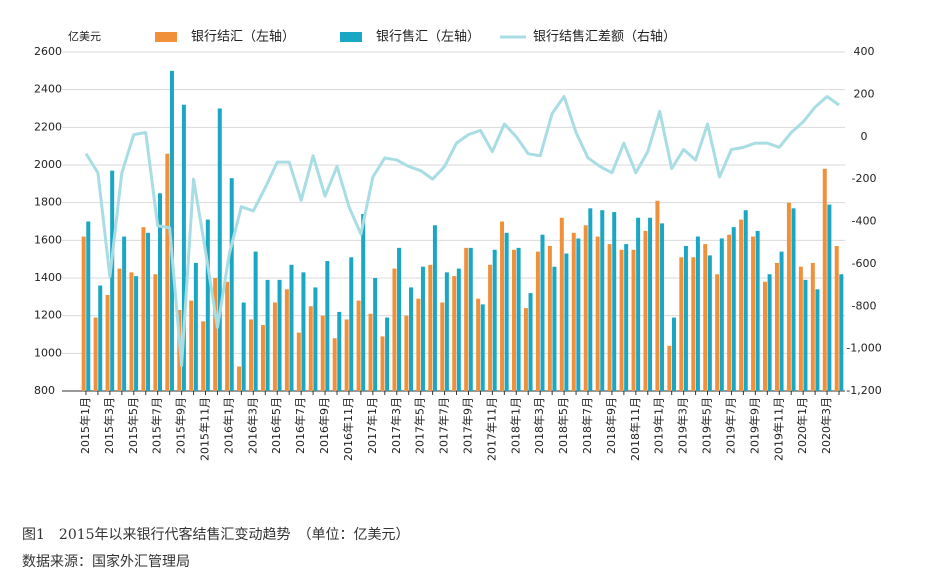 The width and height of the screenshot is (940, 586). What do you see at coordinates (276, 425) in the screenshot?
I see `x-tick-label: 2016年5月` at bounding box center [276, 425].